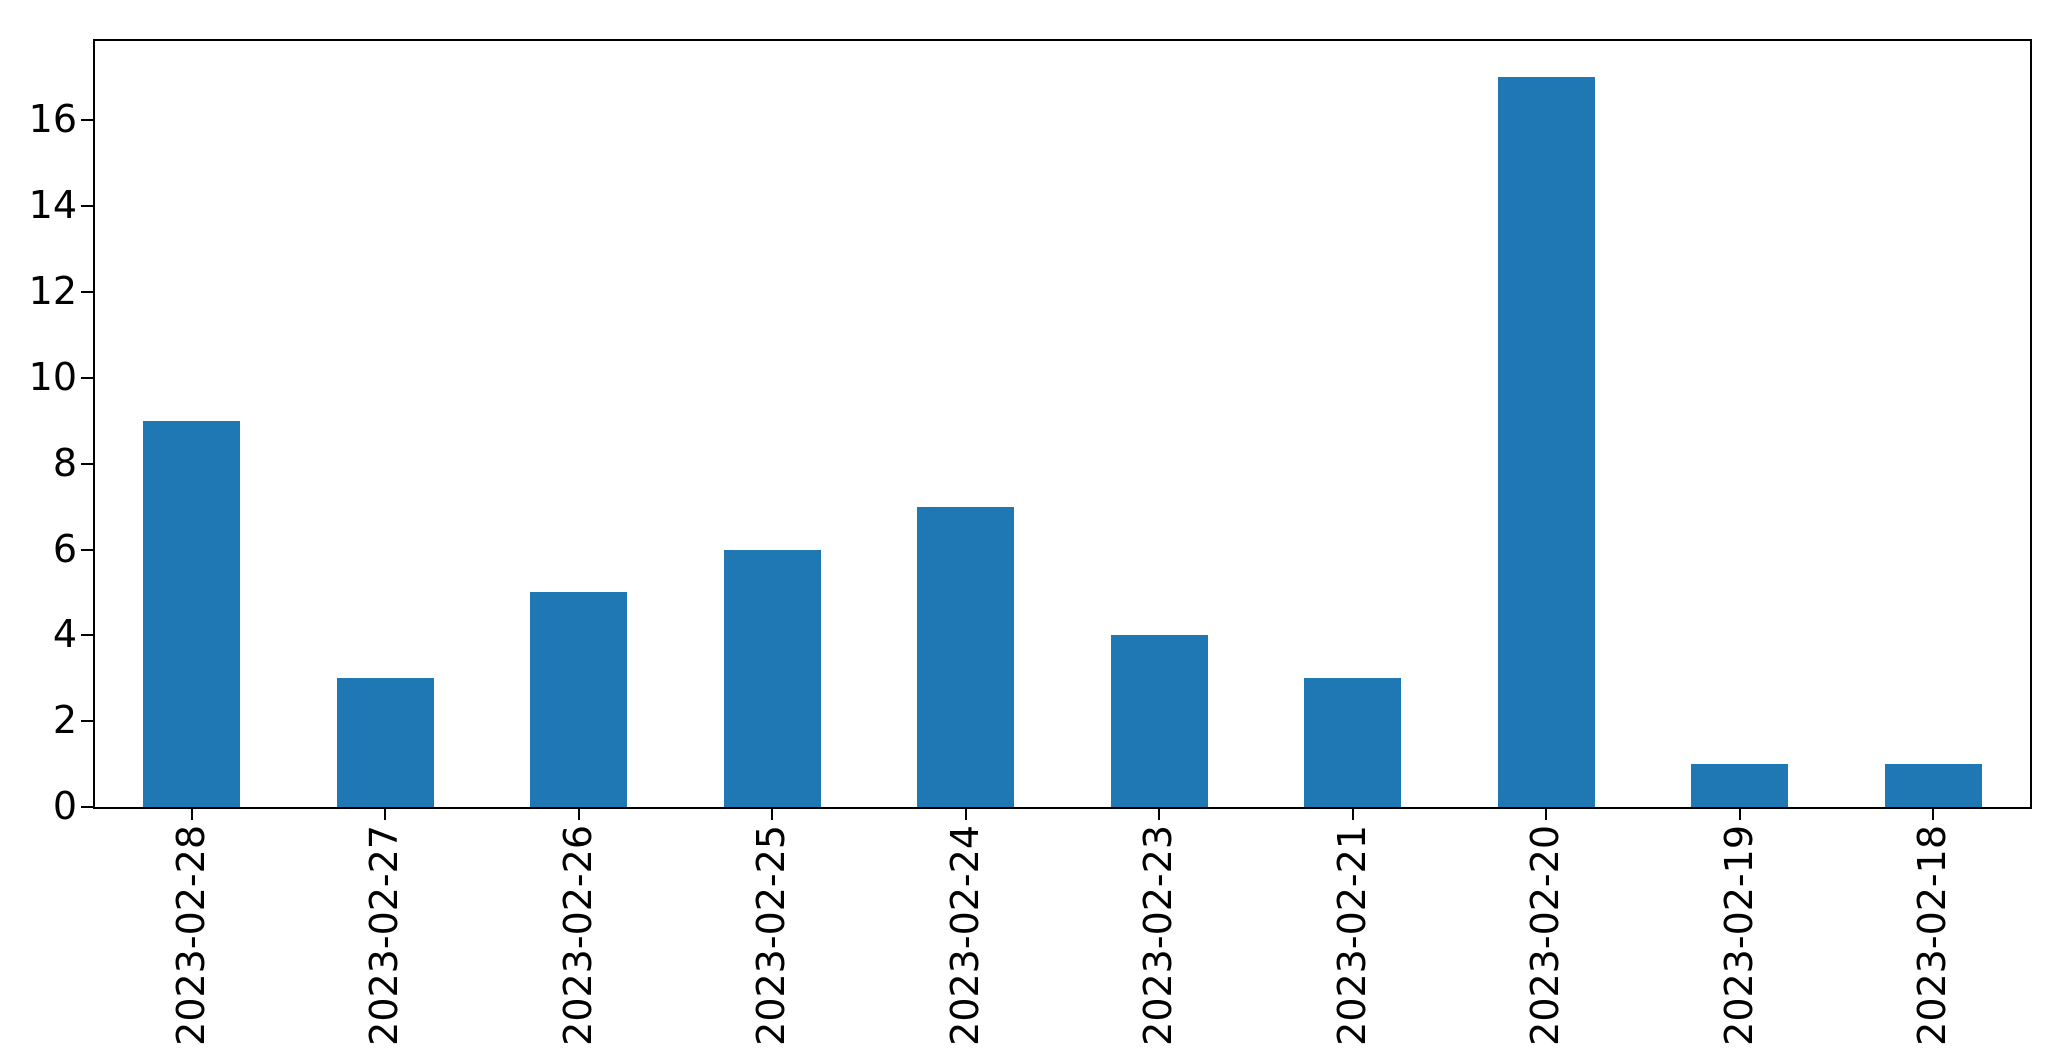 This screenshot has height=1061, width=2071. I want to click on x-tick-label: 2023-02-18, so click(1932, 935).